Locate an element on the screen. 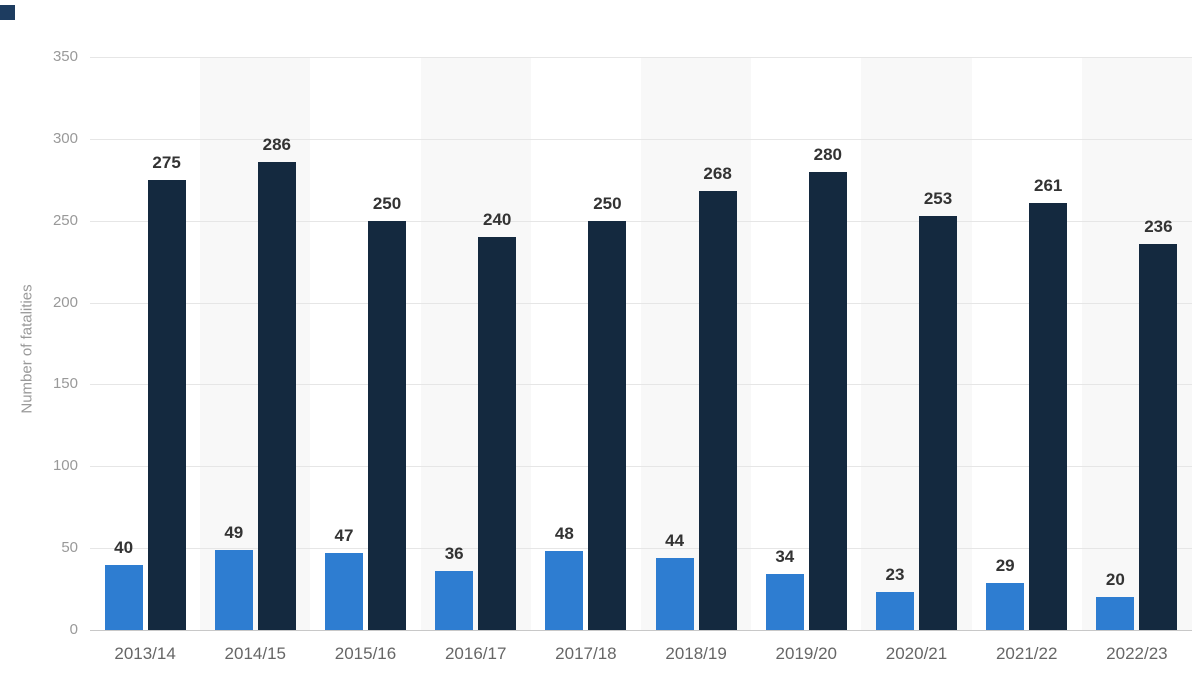 Image resolution: width=1200 pixels, height=698 pixels. bar-value-label: 44 is located at coordinates (675, 540).